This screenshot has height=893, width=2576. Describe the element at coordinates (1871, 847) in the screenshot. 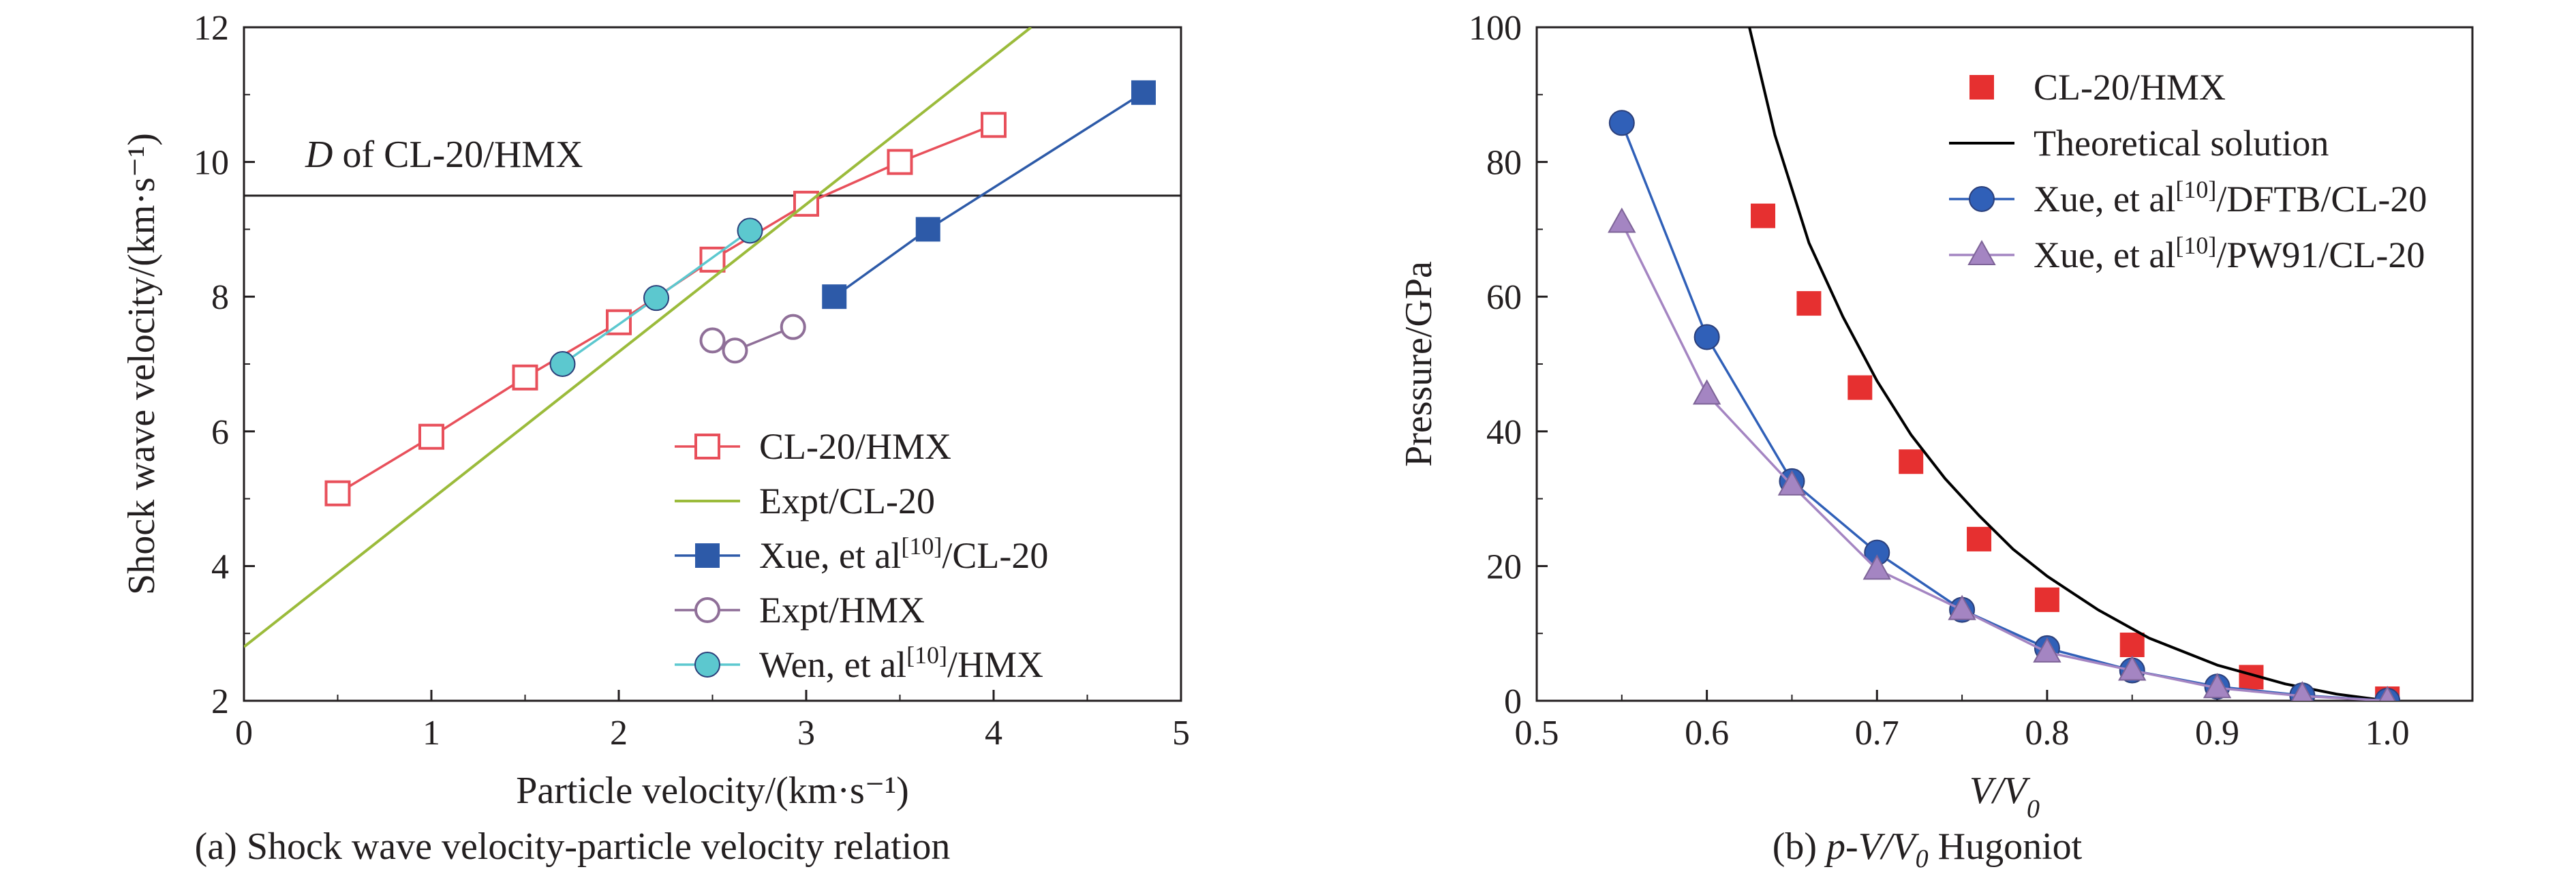

I see `panel-b-caption-math: p-V/V` at that location.